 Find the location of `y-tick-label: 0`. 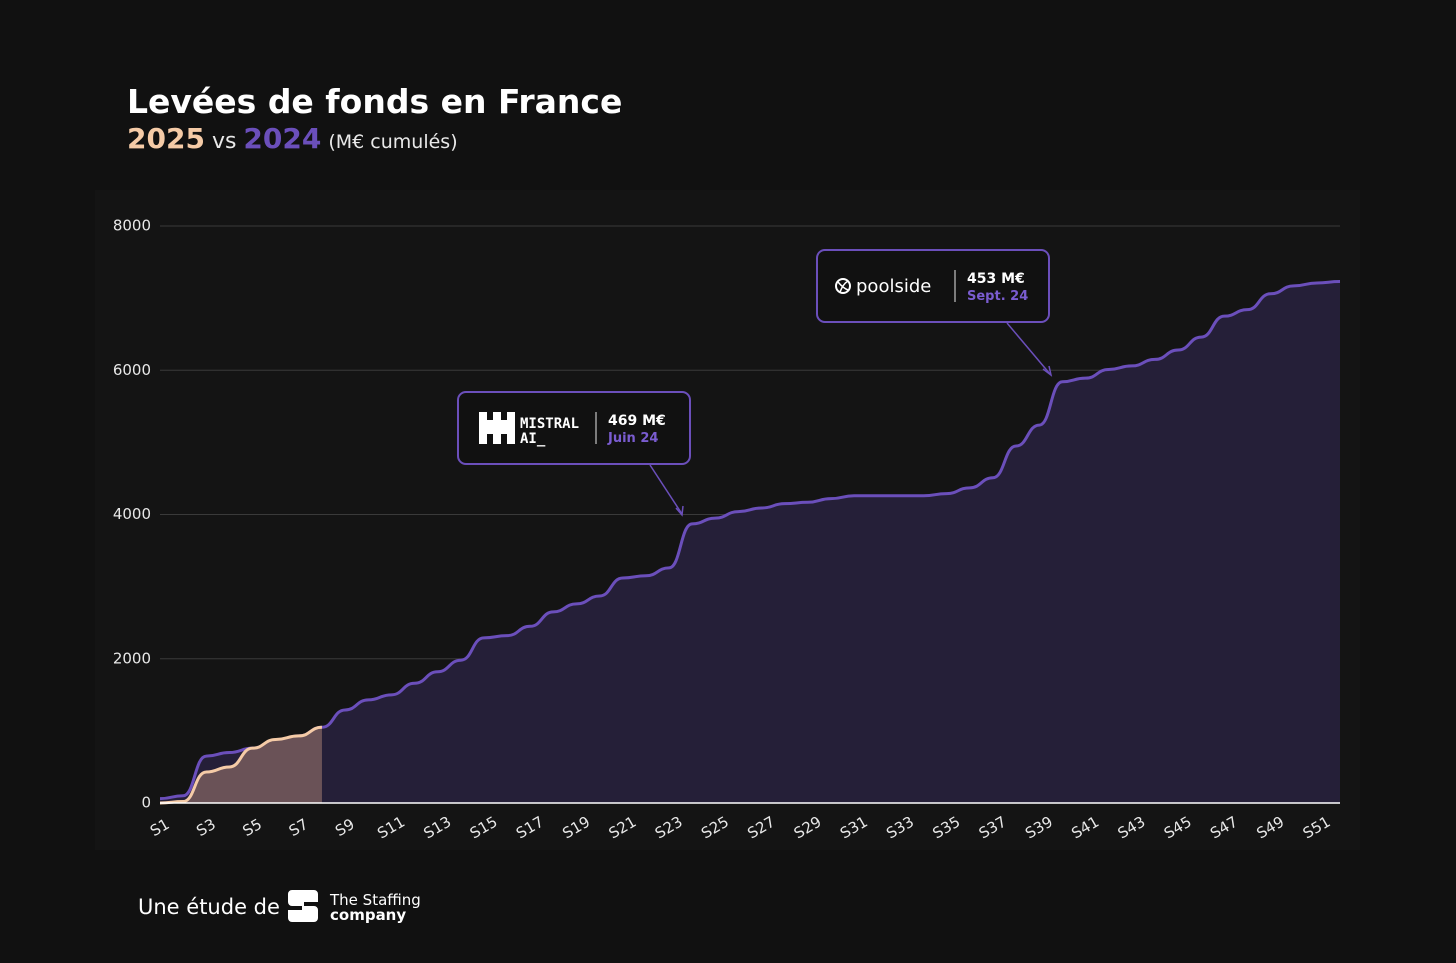

y-tick-label: 0 is located at coordinates (146, 803).